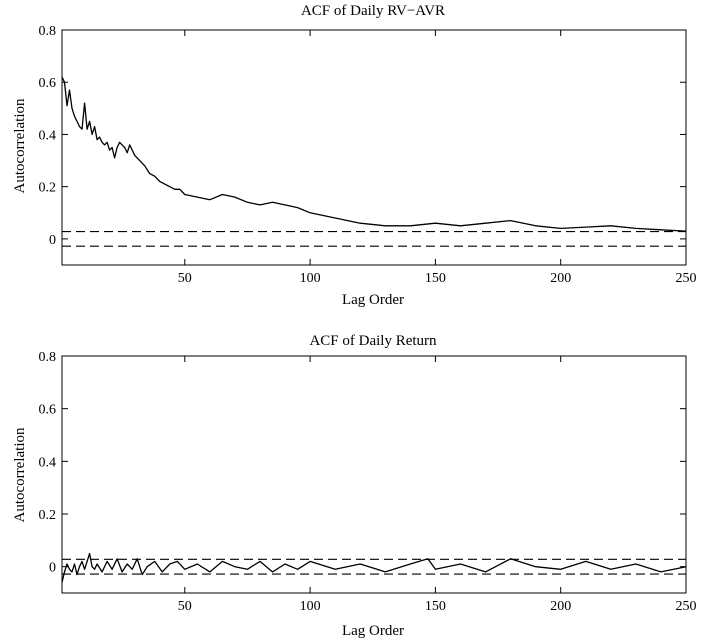 The image size is (701, 641). What do you see at coordinates (373, 11) in the screenshot?
I see `chart-title: ACF of Daily RV−AVR` at bounding box center [373, 11].